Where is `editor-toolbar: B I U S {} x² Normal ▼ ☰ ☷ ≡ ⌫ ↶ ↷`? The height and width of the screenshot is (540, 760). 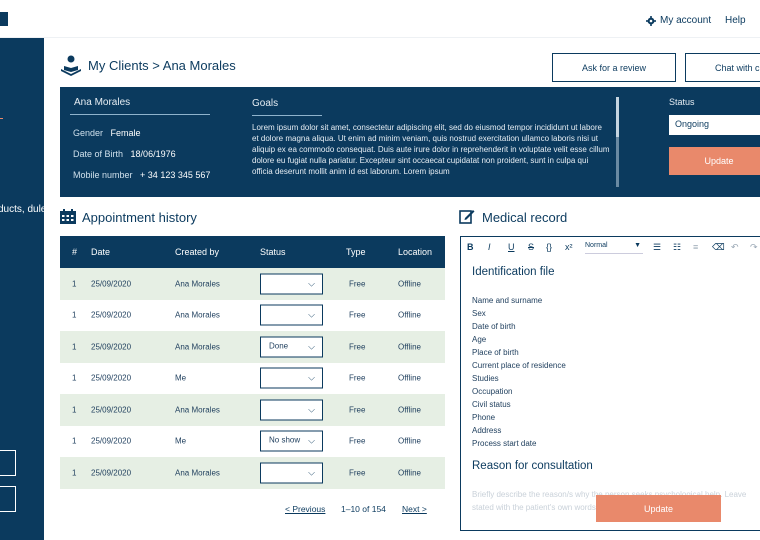
editor-toolbar: B I U S {} x² Normal ▼ ☰ ☷ ≡ ⌫ ↶ ↷ is located at coordinates (610, 248).